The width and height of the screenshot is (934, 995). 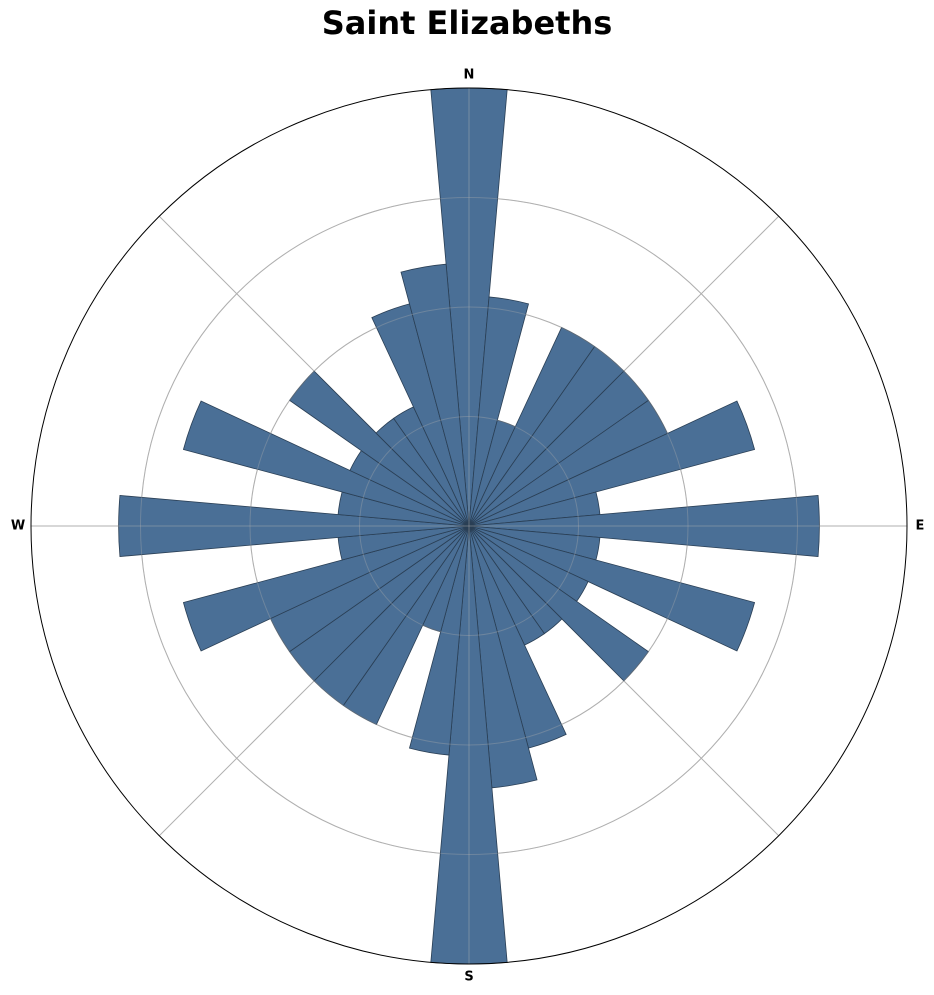 I want to click on direction-label-n: N, so click(x=469, y=75).